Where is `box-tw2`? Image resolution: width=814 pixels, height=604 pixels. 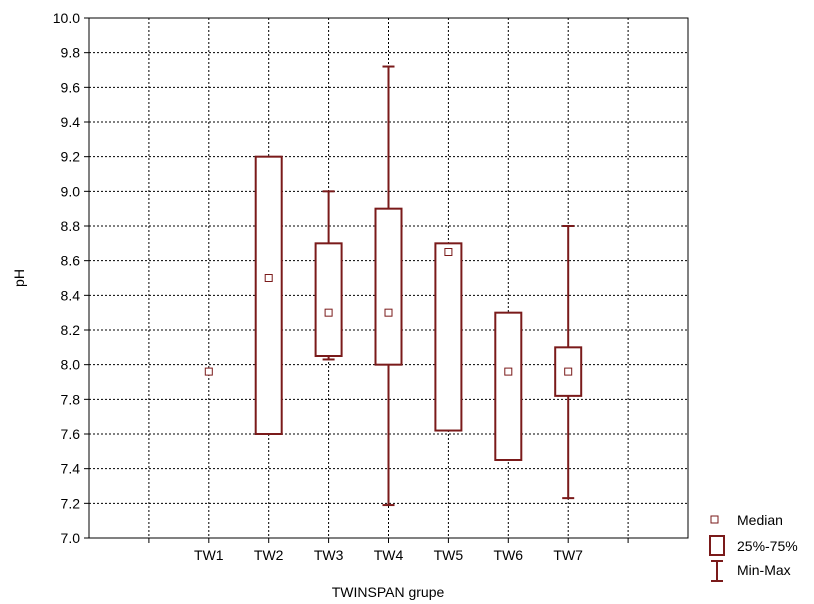
box-tw2 is located at coordinates (268, 295).